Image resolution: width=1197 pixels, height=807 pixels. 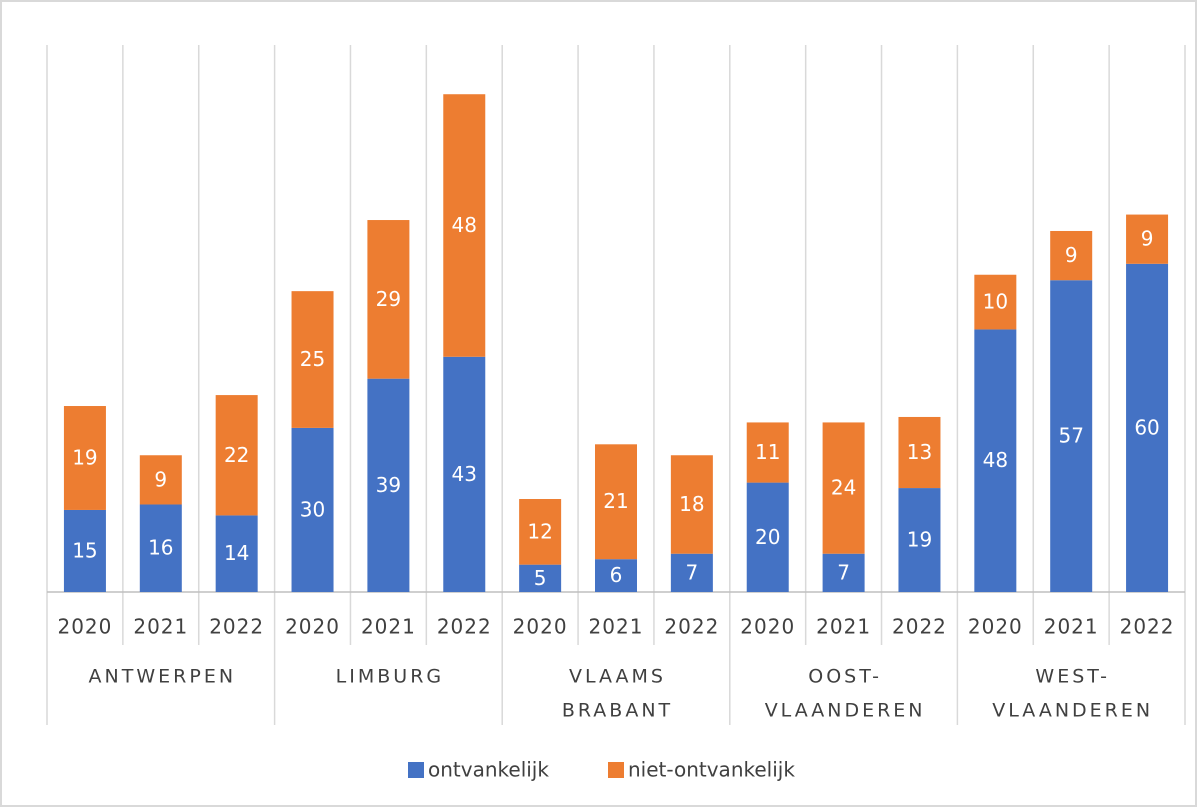 I want to click on data-label: 10, so click(x=995, y=302).